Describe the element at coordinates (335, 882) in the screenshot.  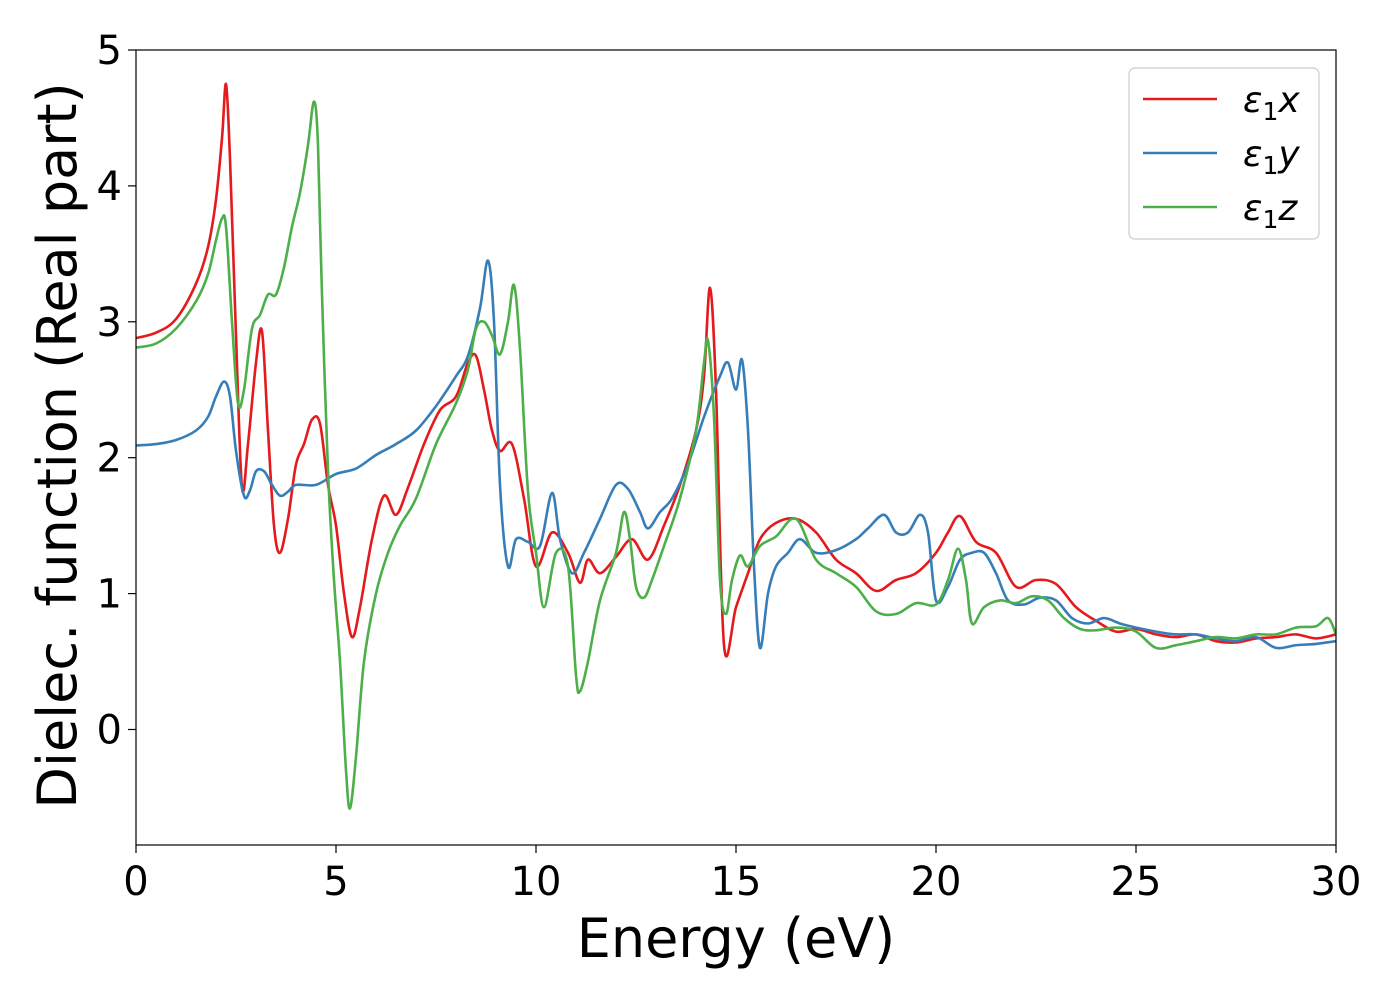
I see `x-tick-label: 5` at that location.